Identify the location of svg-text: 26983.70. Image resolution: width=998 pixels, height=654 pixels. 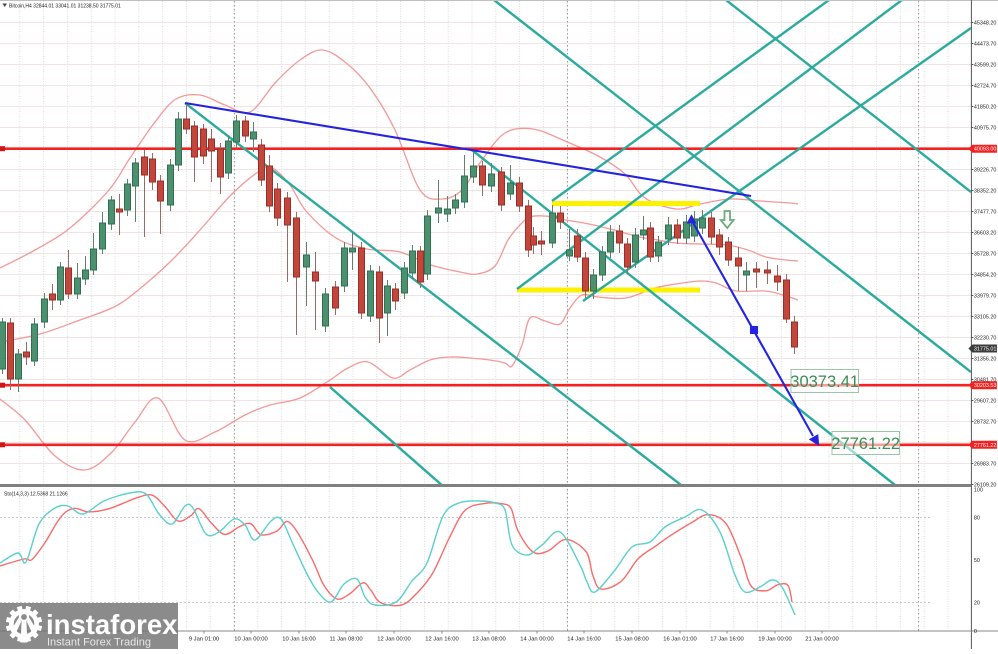
(985, 465).